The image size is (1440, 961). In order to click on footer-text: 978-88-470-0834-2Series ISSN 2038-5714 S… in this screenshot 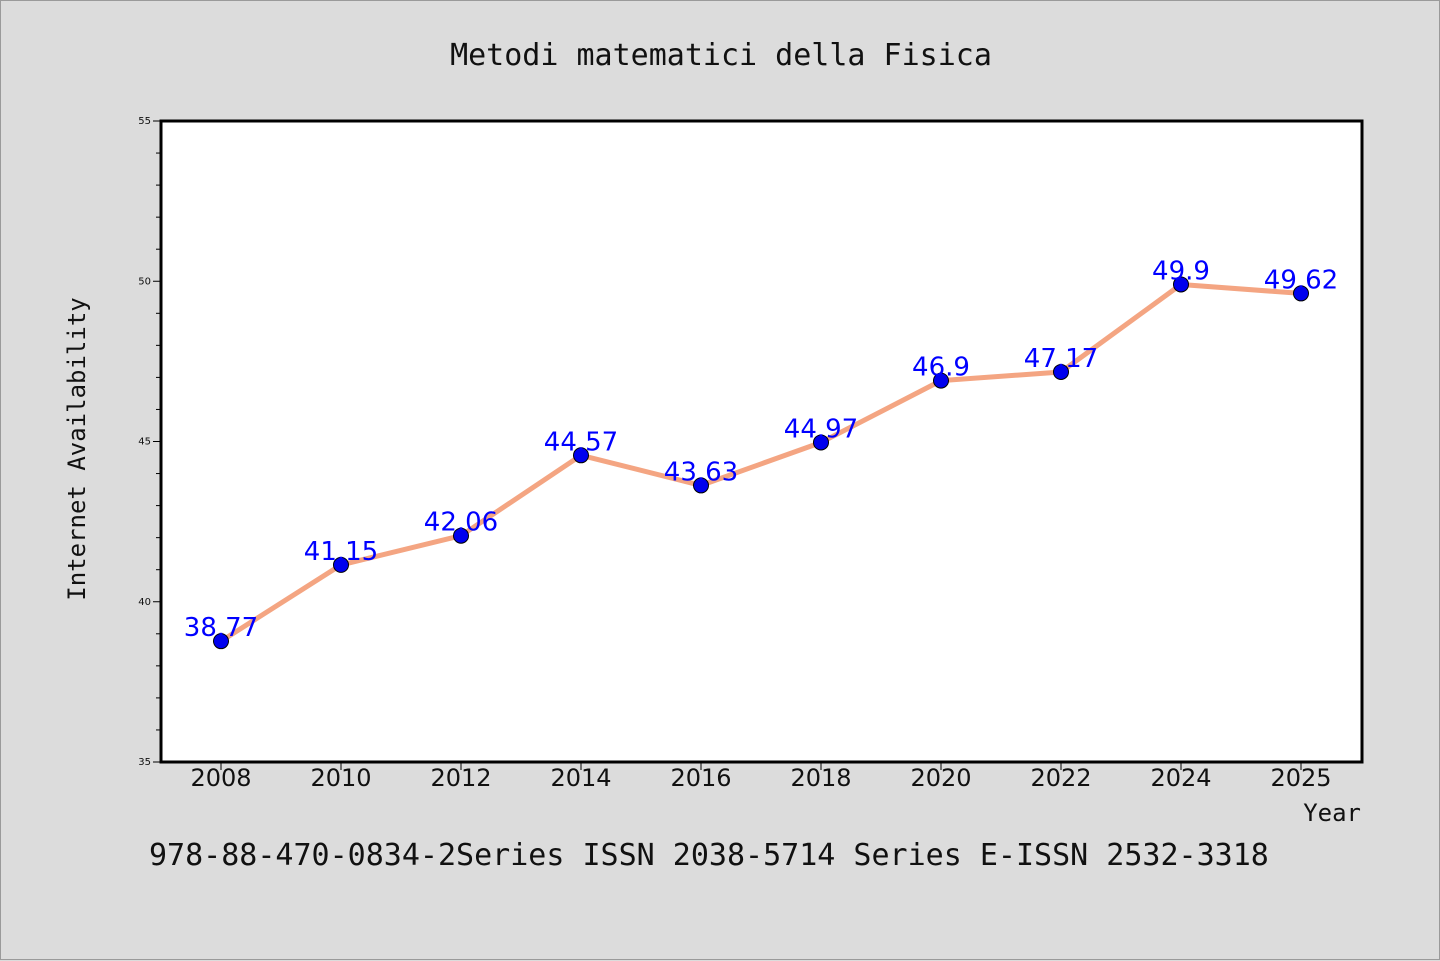, I will do `click(709, 855)`.